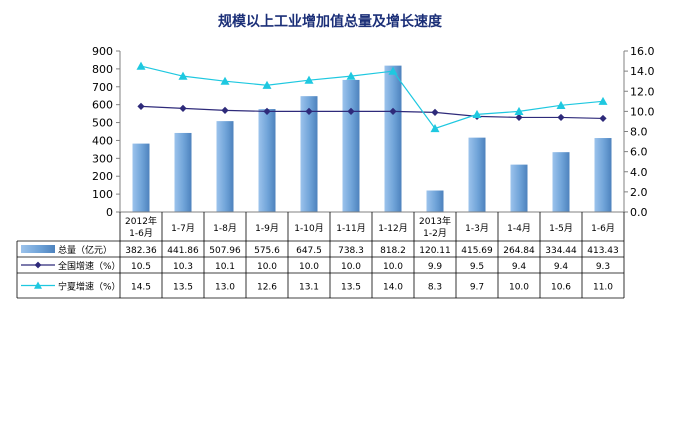  I want to click on left-axis-tick-label: 600, so click(102, 105).